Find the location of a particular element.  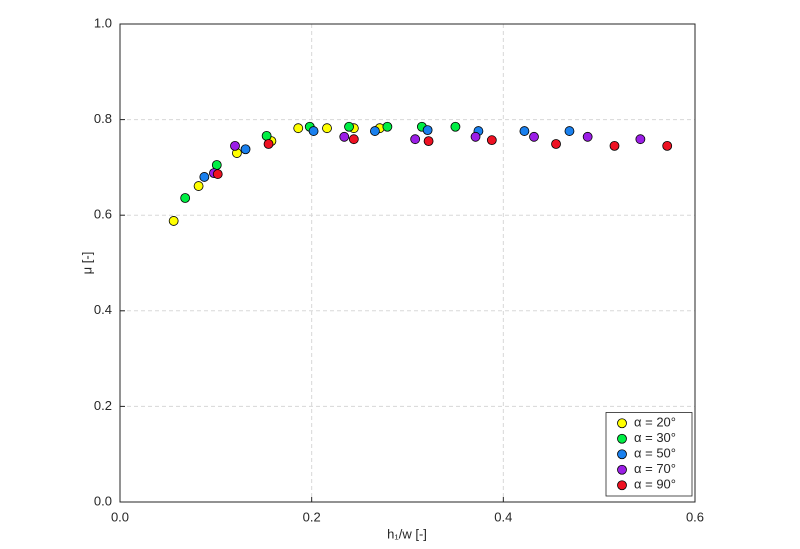

x-tick-label: 0.4 is located at coordinates (503, 516).